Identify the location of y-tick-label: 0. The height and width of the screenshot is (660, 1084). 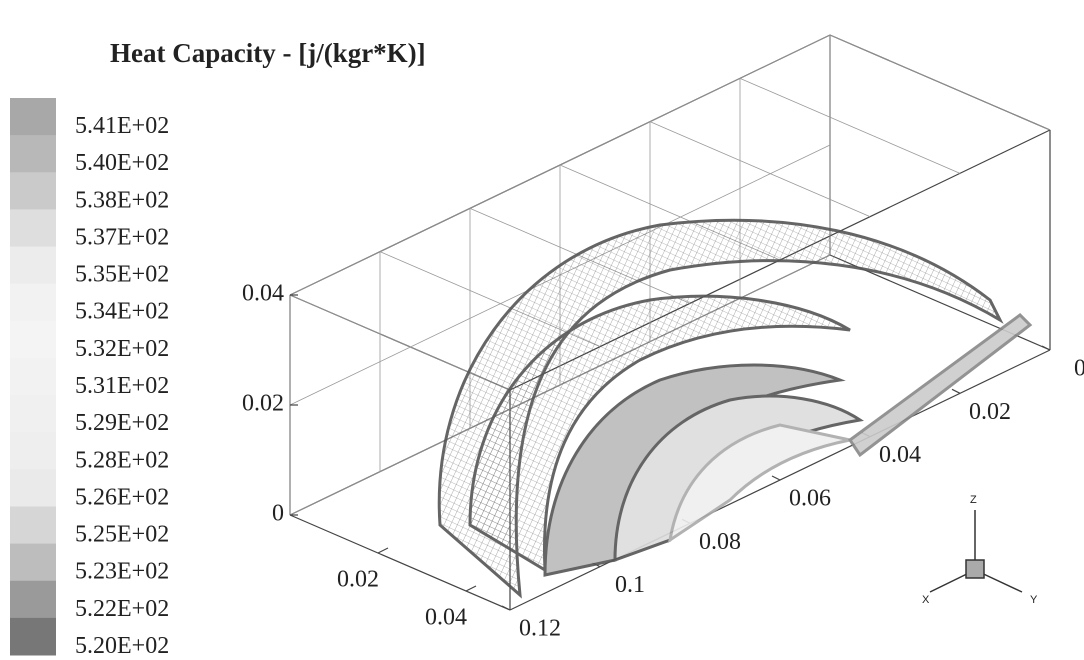
(1079, 369).